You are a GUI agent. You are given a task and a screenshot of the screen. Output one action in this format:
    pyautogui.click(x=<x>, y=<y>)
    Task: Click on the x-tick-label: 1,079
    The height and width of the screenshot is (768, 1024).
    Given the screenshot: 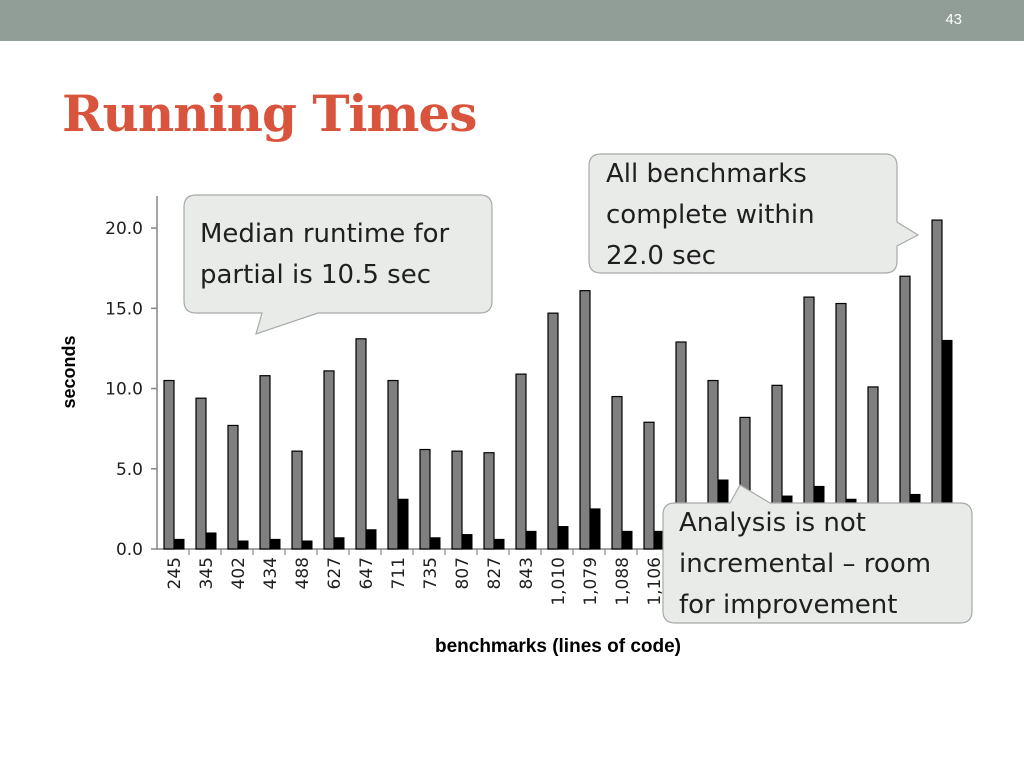 What is the action you would take?
    pyautogui.click(x=591, y=581)
    